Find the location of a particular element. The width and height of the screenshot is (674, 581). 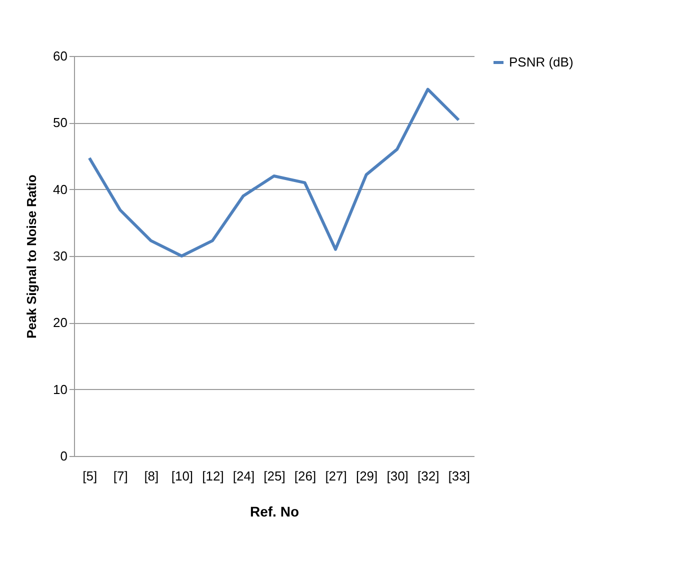

y-tick-label: 40 is located at coordinates (60, 189).